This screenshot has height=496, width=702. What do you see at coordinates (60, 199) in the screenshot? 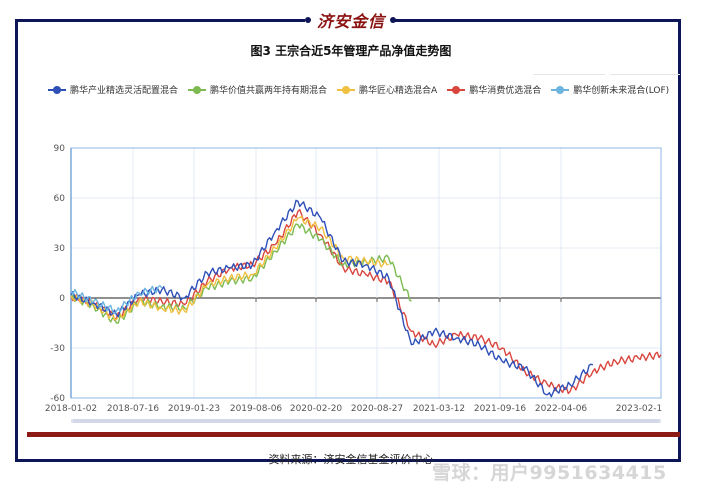
I see `y-tick-label: 60` at bounding box center [60, 199].